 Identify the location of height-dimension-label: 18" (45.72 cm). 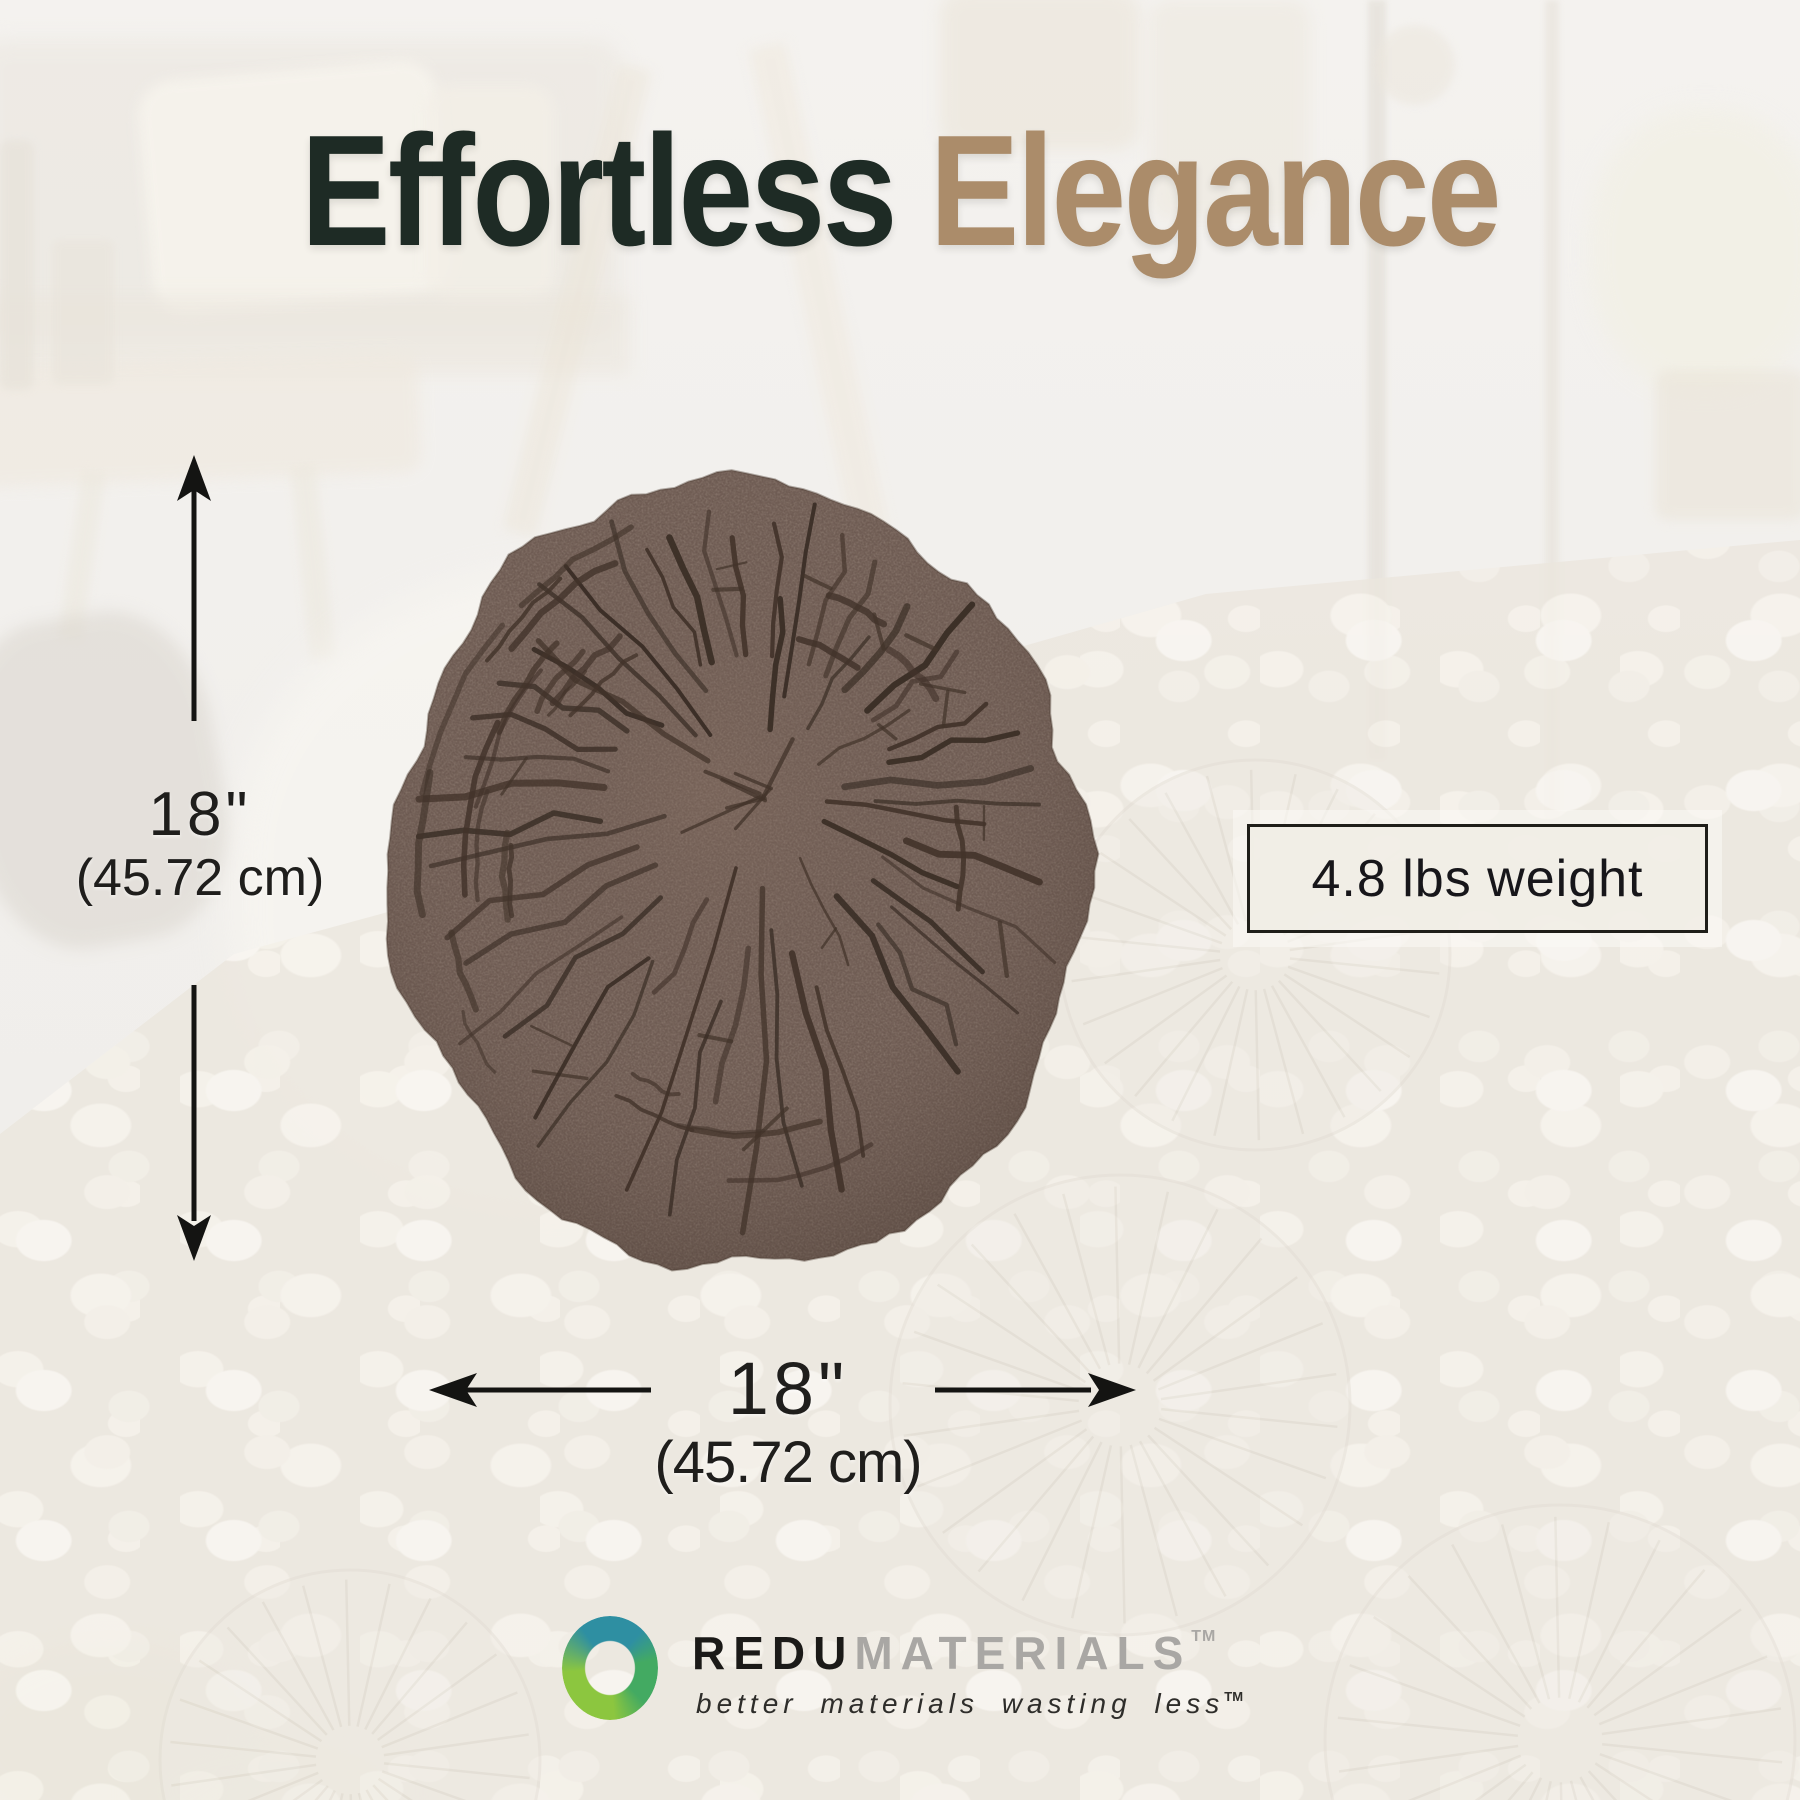
(200, 844).